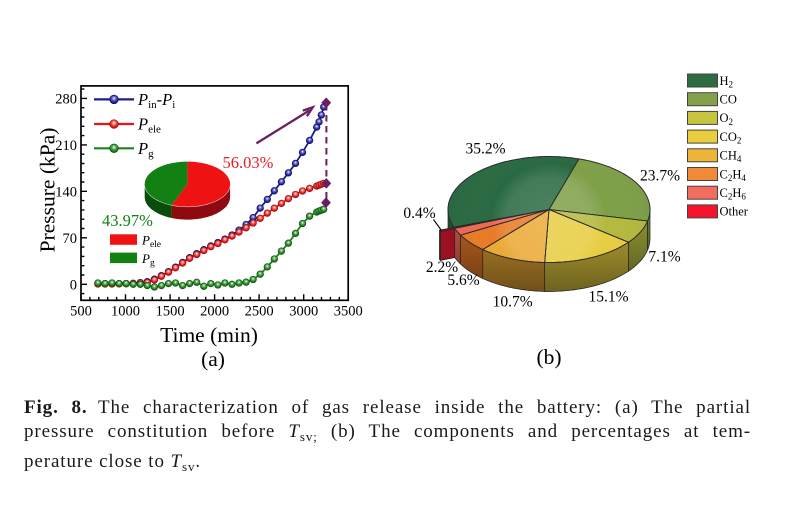 Image resolution: width=791 pixels, height=511 pixels. I want to click on svg-text: 23.7%, so click(660, 176).